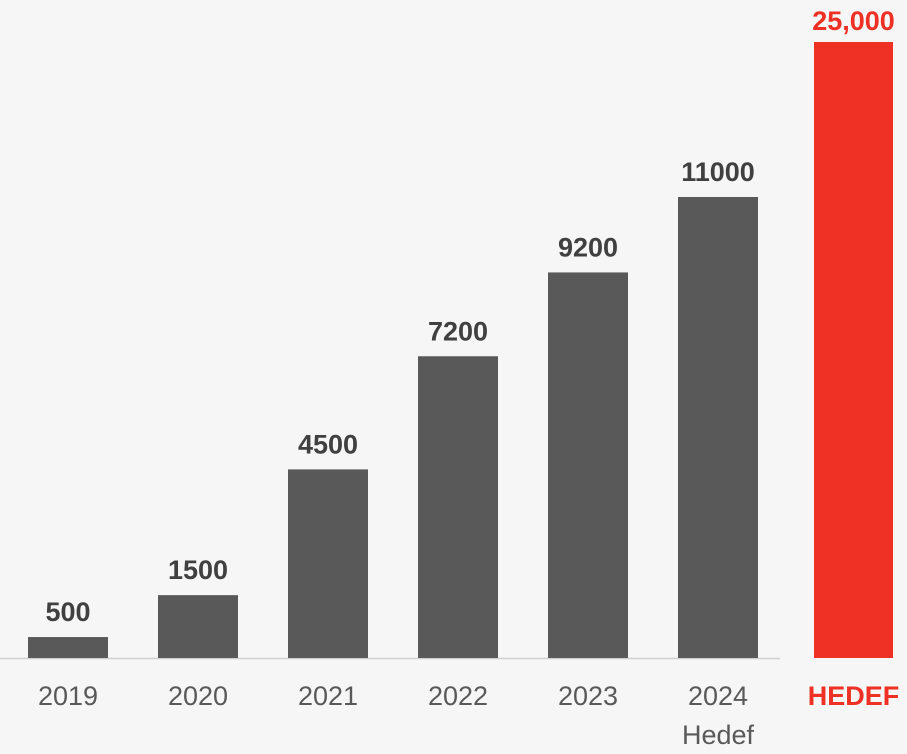 This screenshot has width=907, height=754. Describe the element at coordinates (588, 696) in the screenshot. I see `x-tick-label-2023: 2023` at that location.